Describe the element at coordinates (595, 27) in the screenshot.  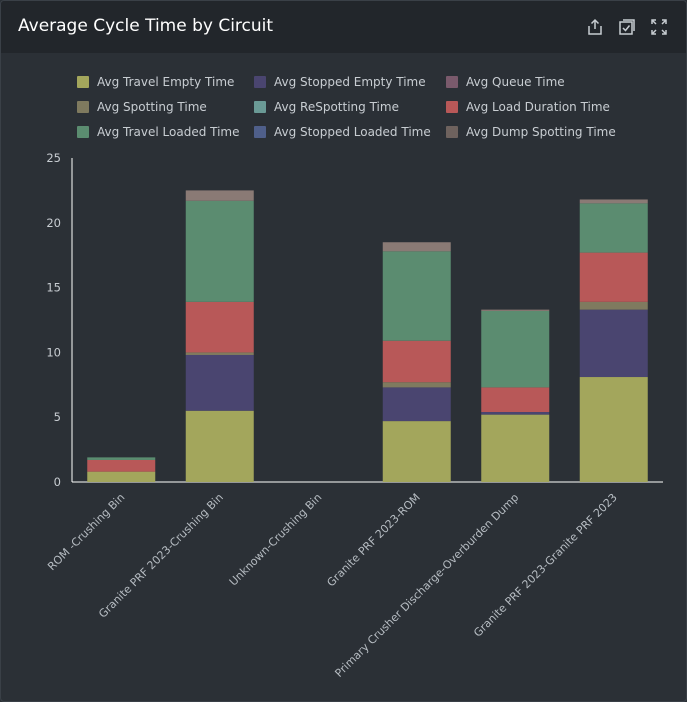
I see `share-icon` at that location.